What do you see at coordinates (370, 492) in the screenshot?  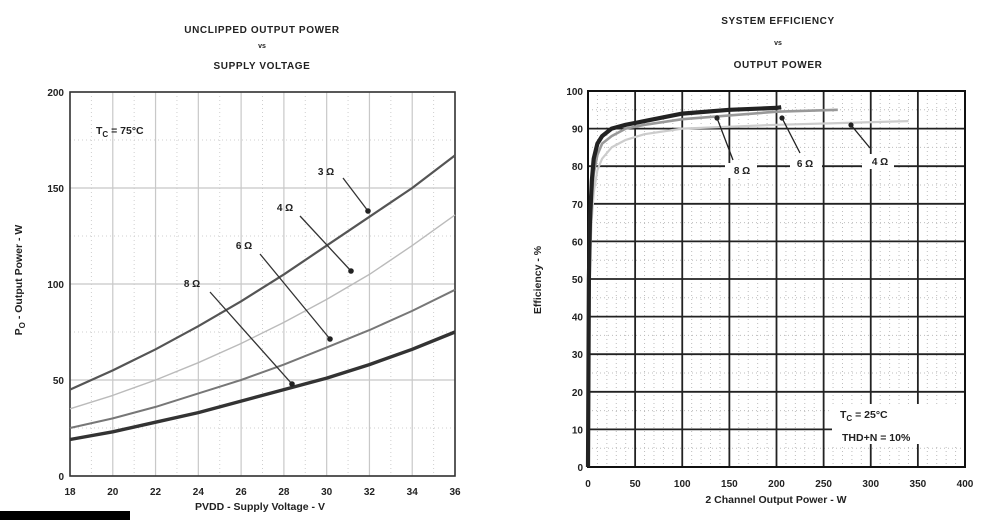 I see `left-x-tick-32: 32` at bounding box center [370, 492].